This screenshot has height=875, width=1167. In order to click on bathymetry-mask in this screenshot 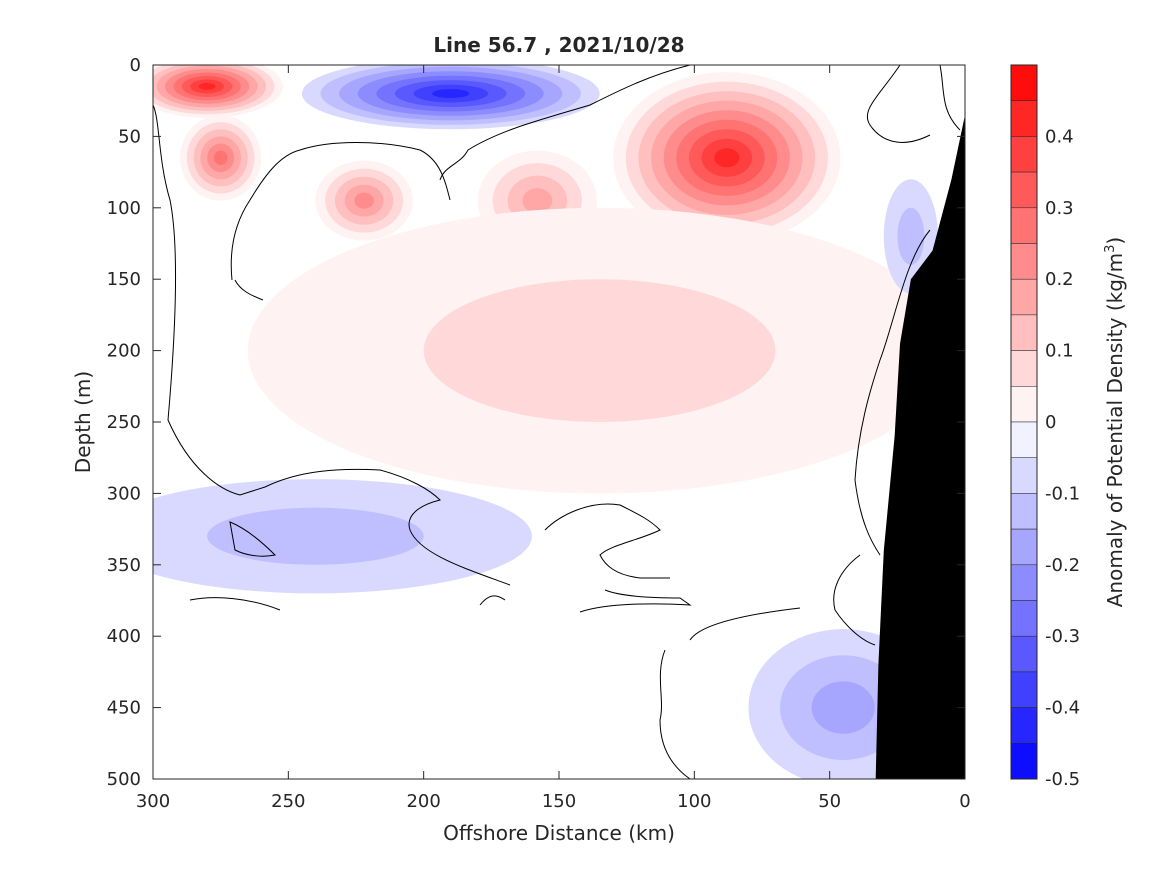, I will do `click(920, 447)`.